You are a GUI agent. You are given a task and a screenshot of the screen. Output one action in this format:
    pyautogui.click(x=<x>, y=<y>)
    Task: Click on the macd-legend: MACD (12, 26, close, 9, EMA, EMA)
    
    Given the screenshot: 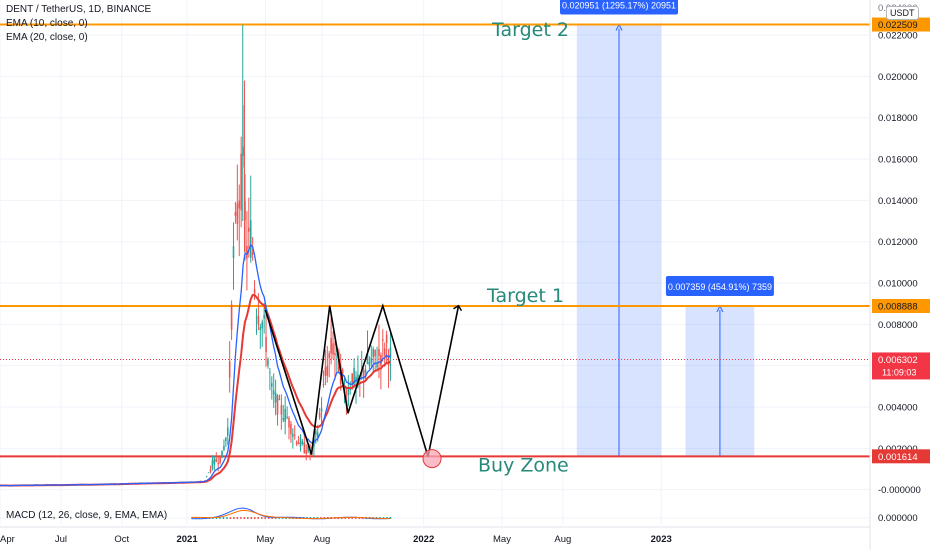 What is the action you would take?
    pyautogui.click(x=87, y=515)
    